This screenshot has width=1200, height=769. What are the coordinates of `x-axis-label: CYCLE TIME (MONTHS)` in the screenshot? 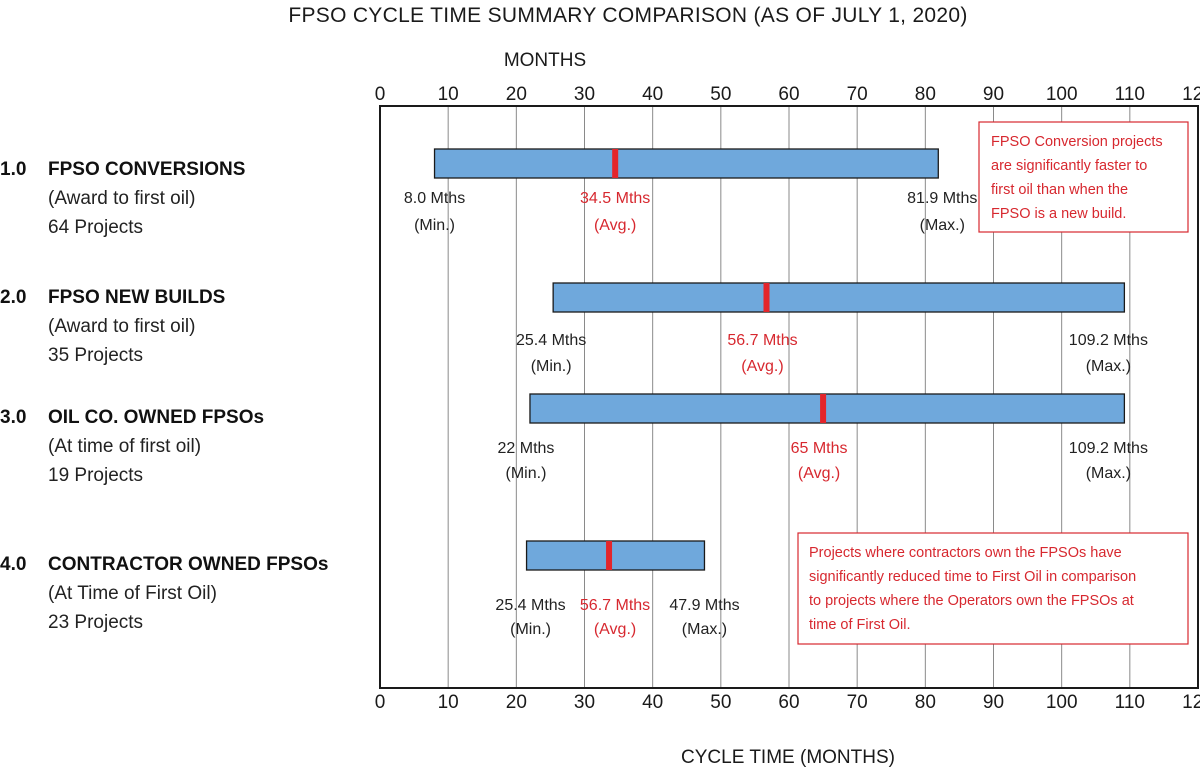 It's located at (788, 757).